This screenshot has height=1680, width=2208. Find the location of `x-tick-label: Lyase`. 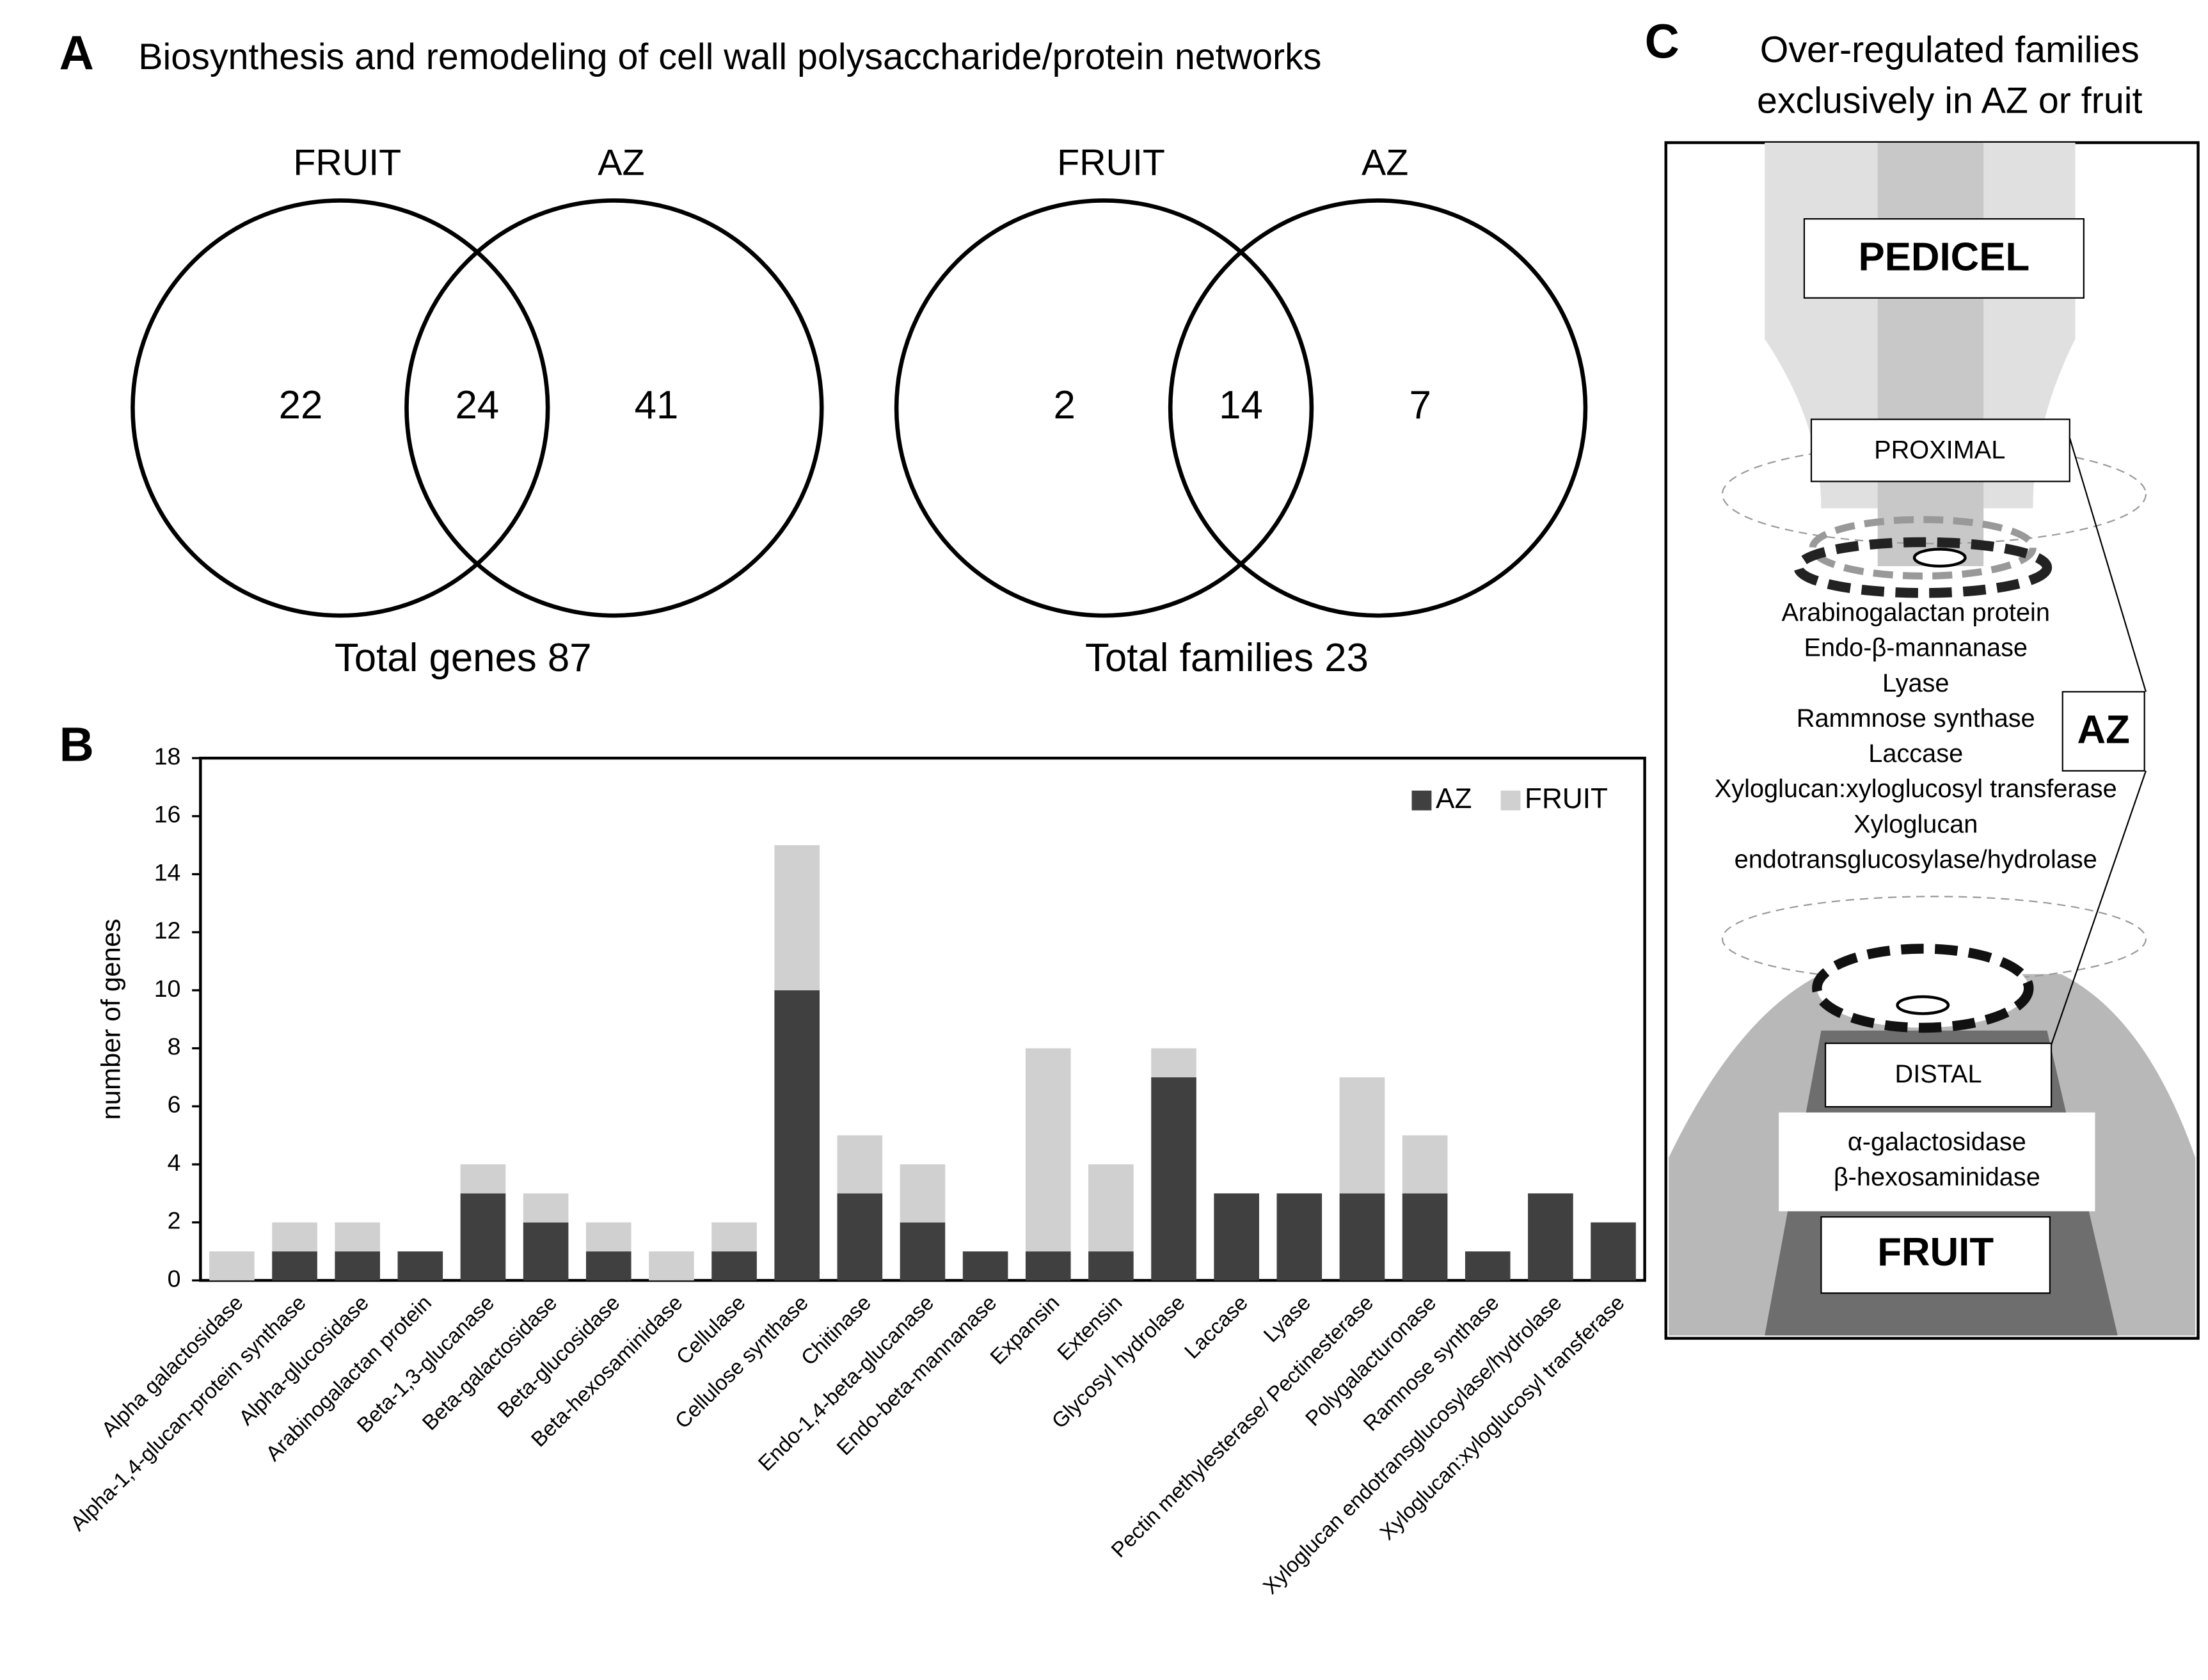

x-tick-label: Lyase is located at coordinates (1287, 1319).